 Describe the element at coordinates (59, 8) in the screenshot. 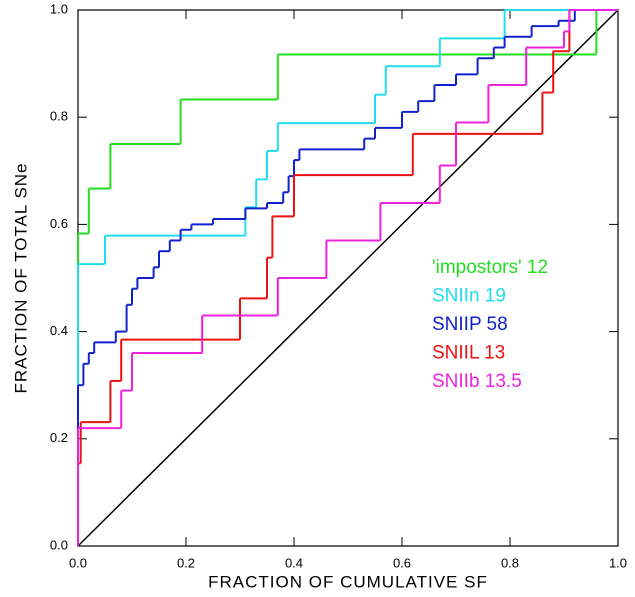

I see `y-tick-label: 1.0` at that location.